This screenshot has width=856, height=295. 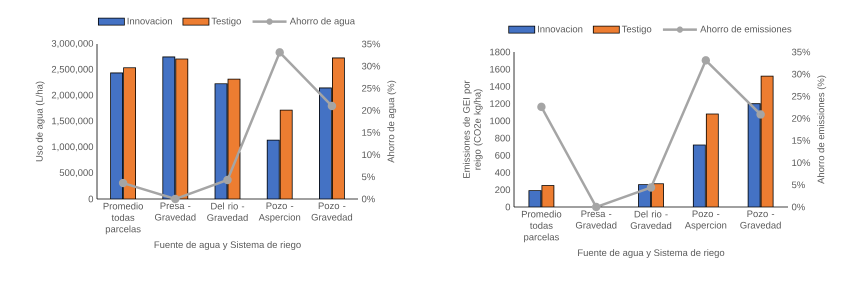 What do you see at coordinates (502, 138) in the screenshot?
I see `y-tick-label: 800` at bounding box center [502, 138].